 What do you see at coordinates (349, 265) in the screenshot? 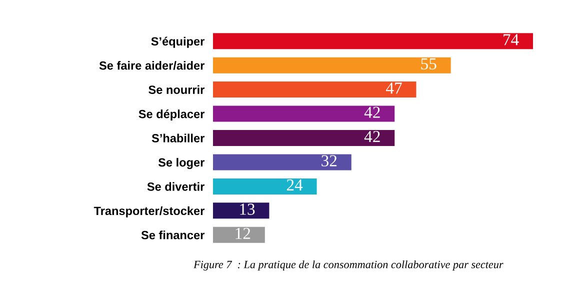
I see `caption: Figure 7 : La pratique de la consommation collaborative par secteur` at bounding box center [349, 265].